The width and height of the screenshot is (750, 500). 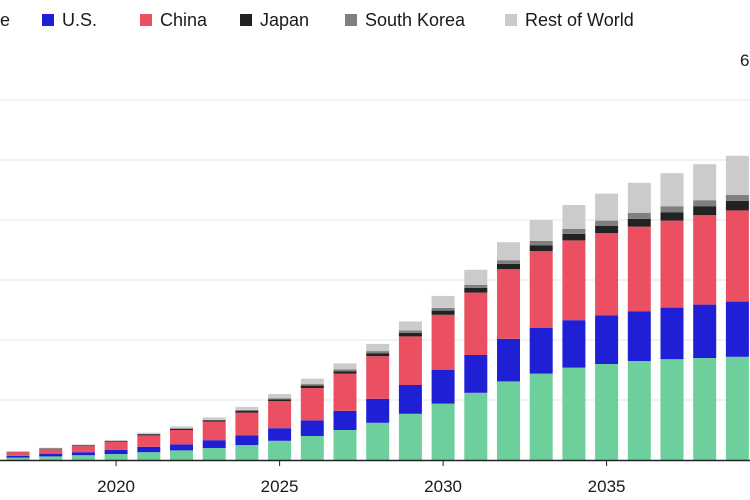 I want to click on x-axis-ticks: 2020 2025 2030 2035, so click(x=361, y=478).